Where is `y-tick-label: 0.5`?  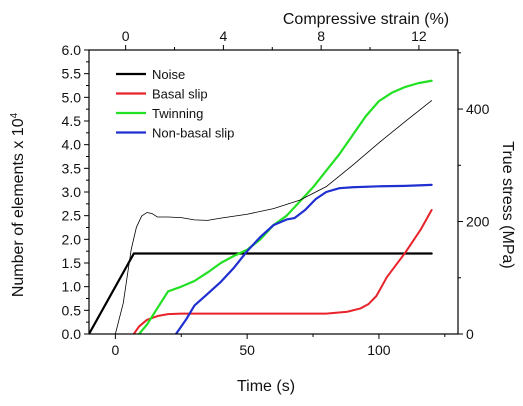 y-tick-label: 0.5 is located at coordinates (72, 310).